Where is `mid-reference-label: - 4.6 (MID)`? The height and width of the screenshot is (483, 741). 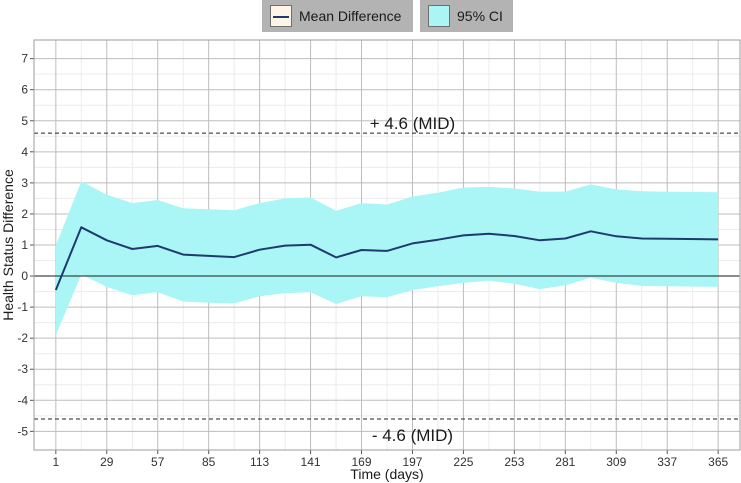
mid-reference-label: - 4.6 (MID) is located at coordinates (412, 435).